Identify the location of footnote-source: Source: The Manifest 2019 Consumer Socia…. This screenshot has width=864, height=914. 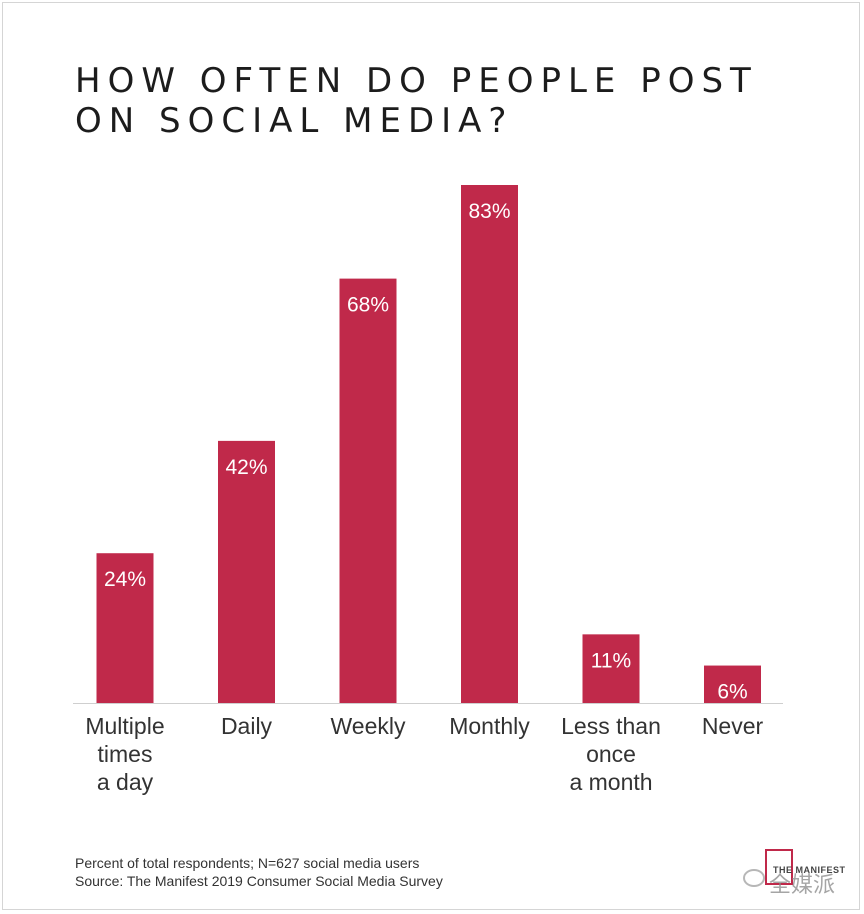
(259, 881).